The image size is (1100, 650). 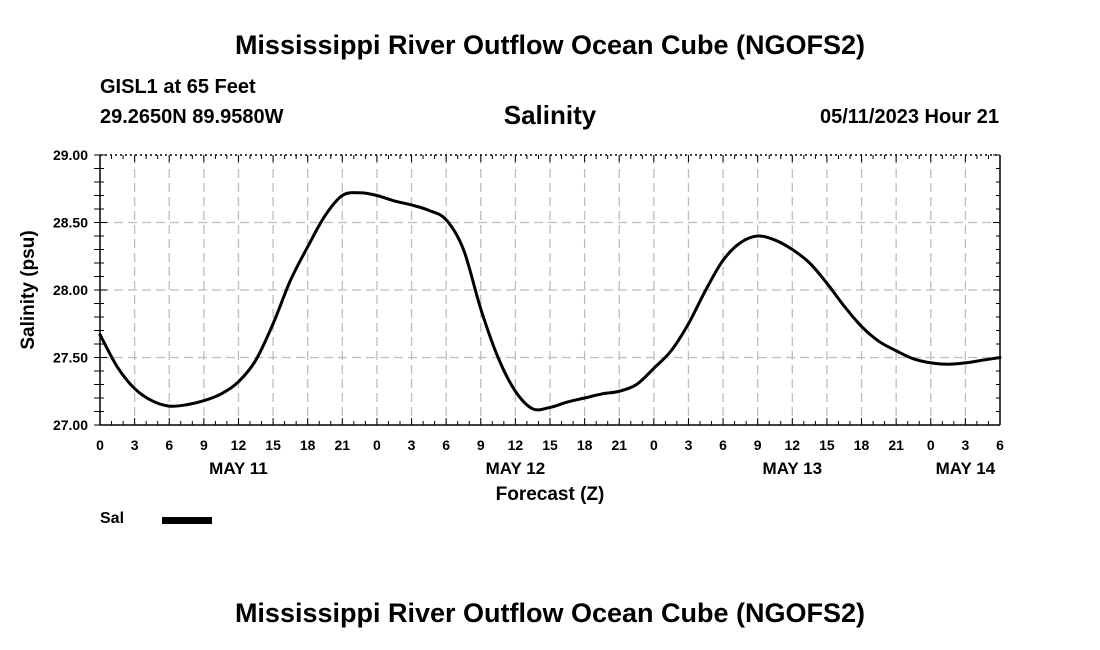 I want to click on y-tick-label: 29.00, so click(x=70, y=155).